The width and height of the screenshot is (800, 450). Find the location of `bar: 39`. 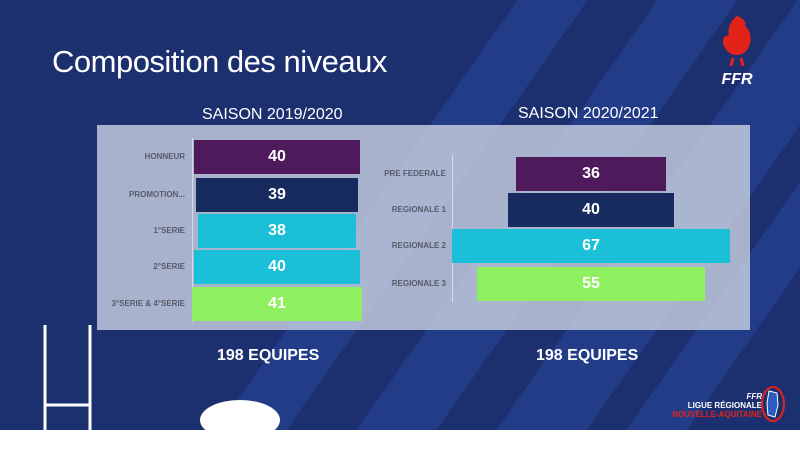

bar: 39 is located at coordinates (277, 195).